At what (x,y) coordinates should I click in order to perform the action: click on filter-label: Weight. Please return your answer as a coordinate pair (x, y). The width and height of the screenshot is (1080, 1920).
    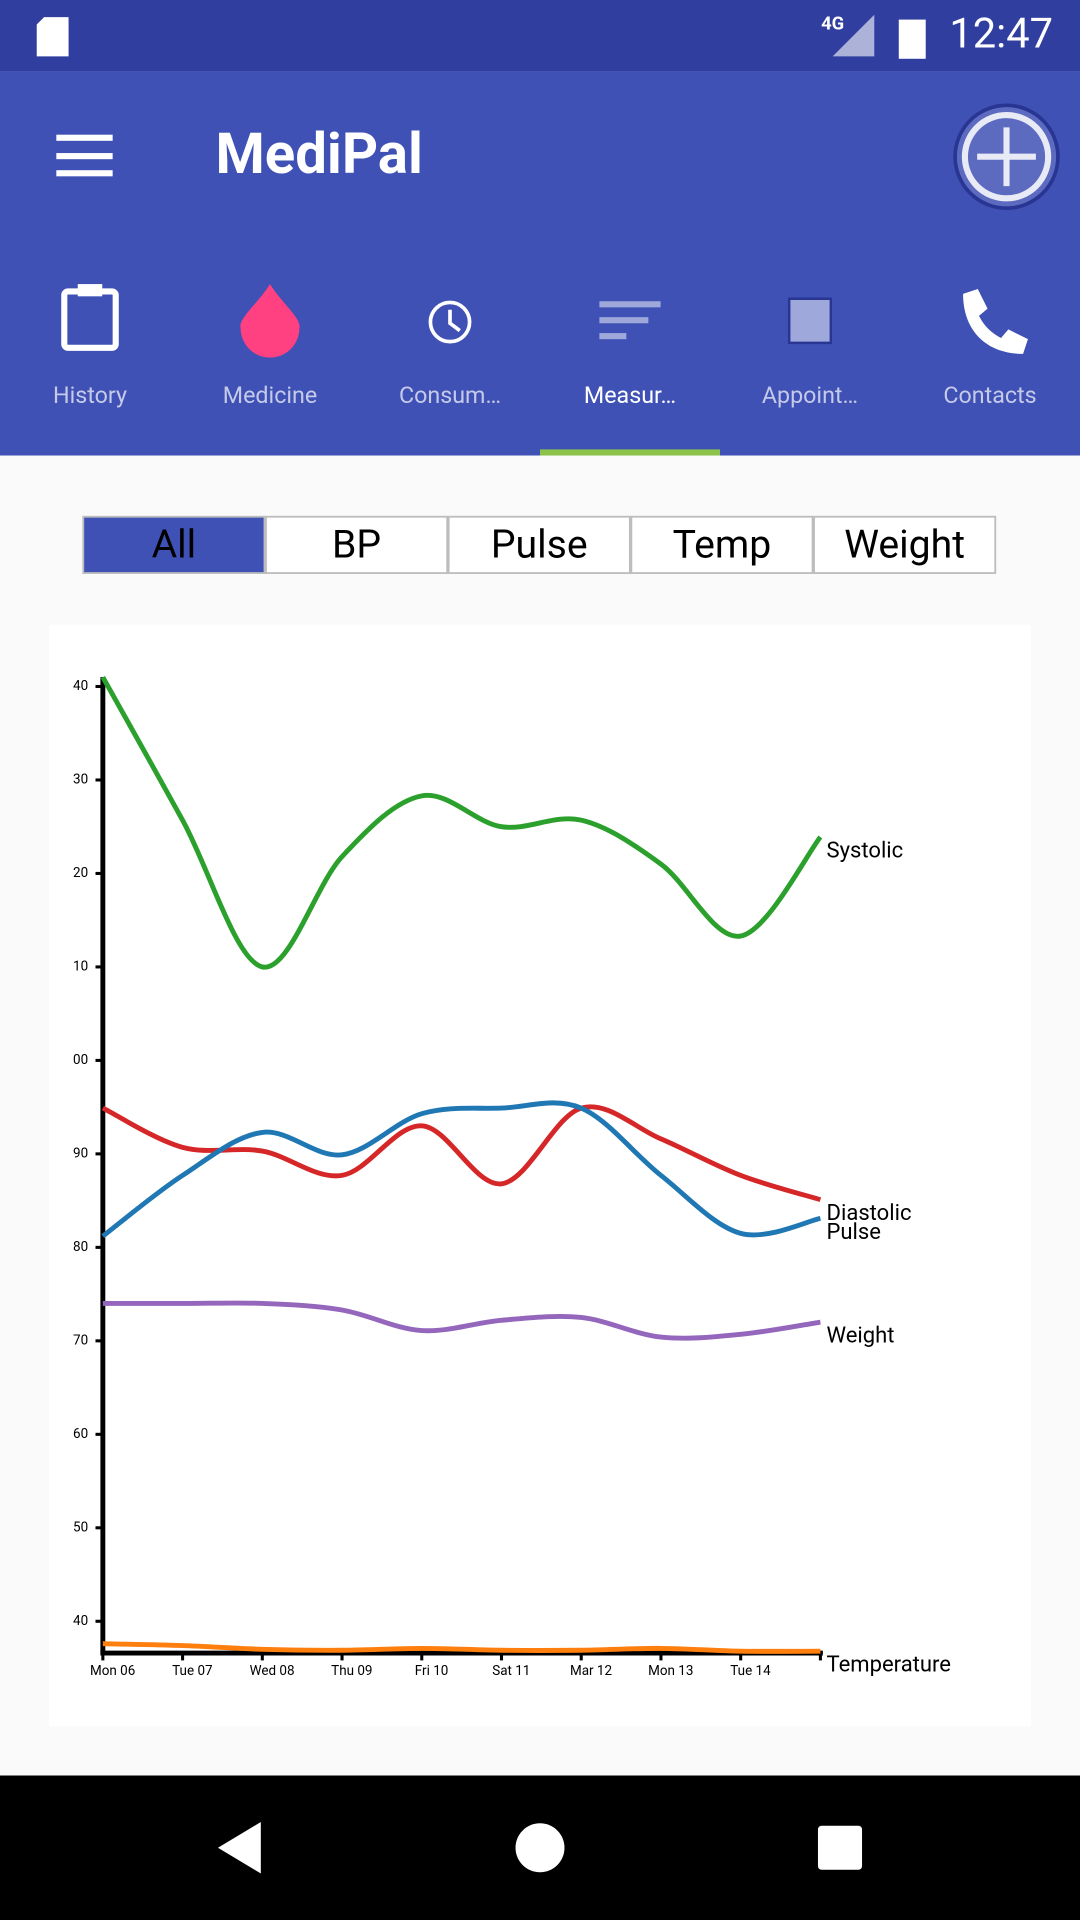
    Looking at the image, I should click on (904, 545).